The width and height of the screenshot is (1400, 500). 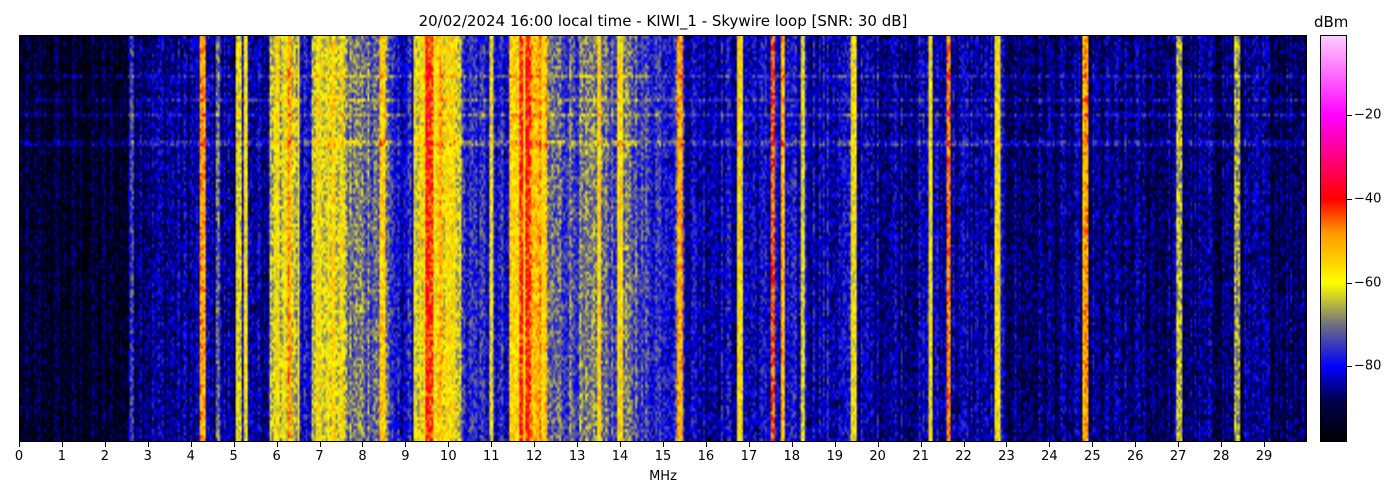 I want to click on x-tick-label: 13, so click(x=577, y=456).